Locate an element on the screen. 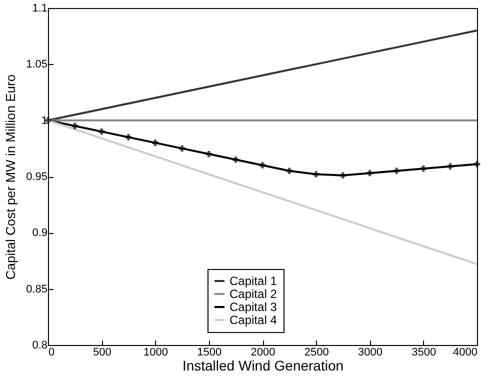 The image size is (488, 378). legend-label: Capital 4 is located at coordinates (254, 320).